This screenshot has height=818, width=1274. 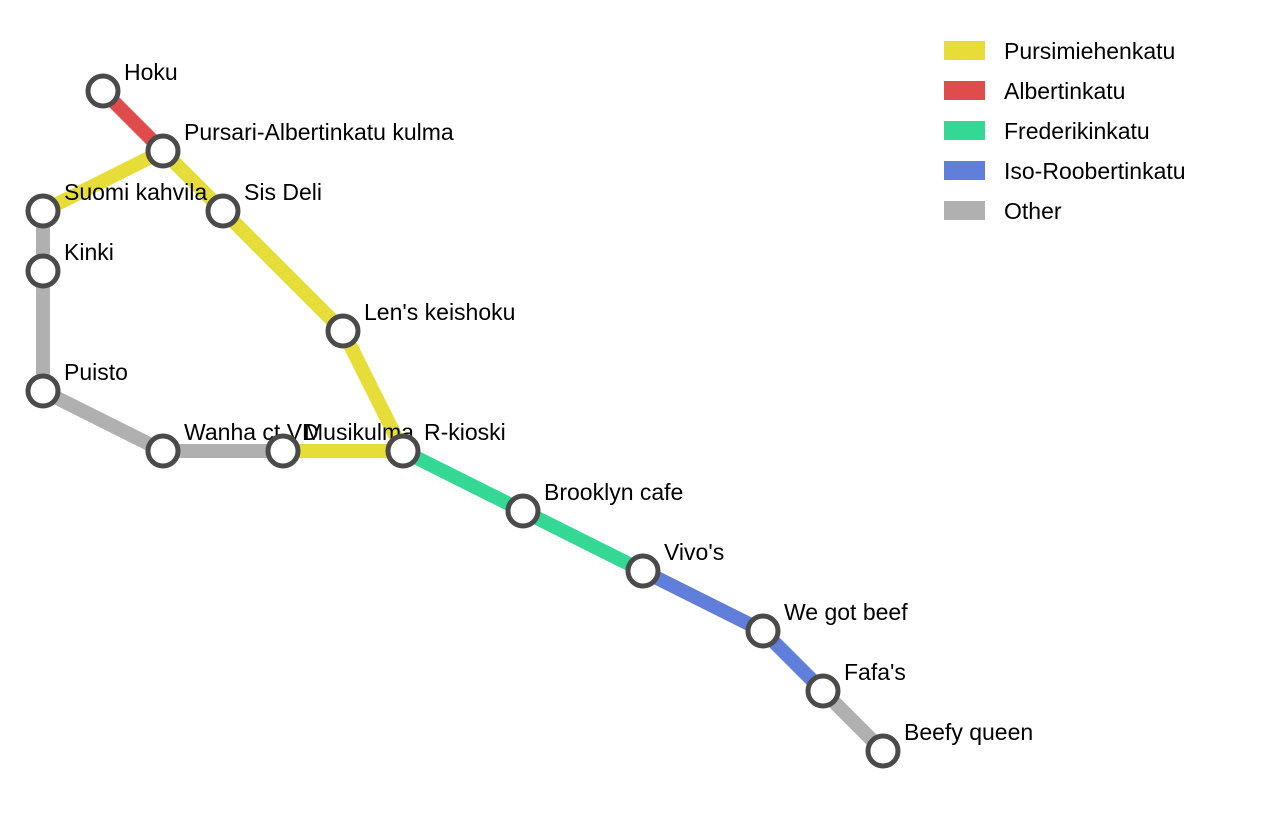 I want to click on station-label: R-kioski, so click(x=465, y=432).